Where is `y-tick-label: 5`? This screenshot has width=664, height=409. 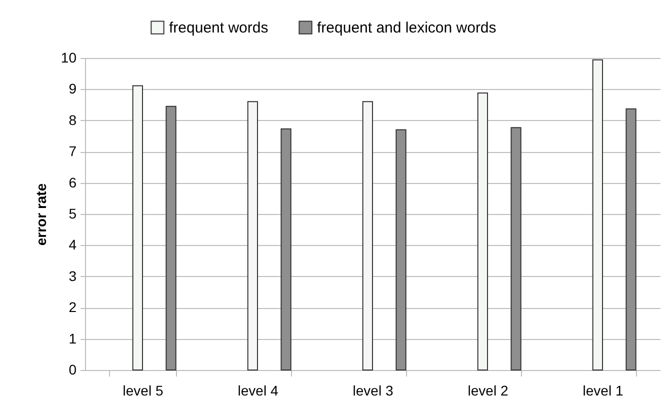
y-tick-label: 5 is located at coordinates (72, 214).